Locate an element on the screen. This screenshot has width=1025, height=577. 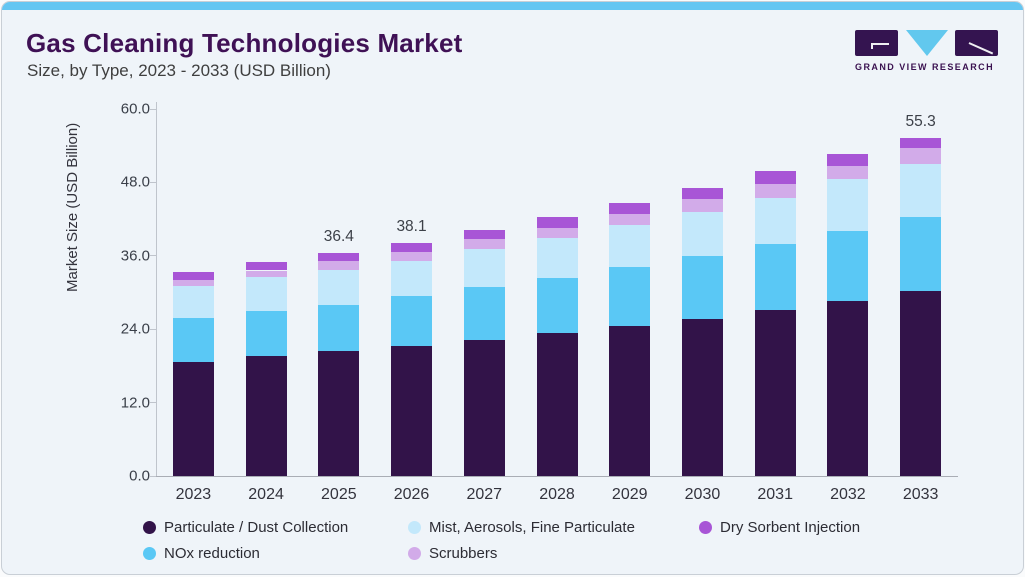
logo-r-block-icon is located at coordinates (976, 43).